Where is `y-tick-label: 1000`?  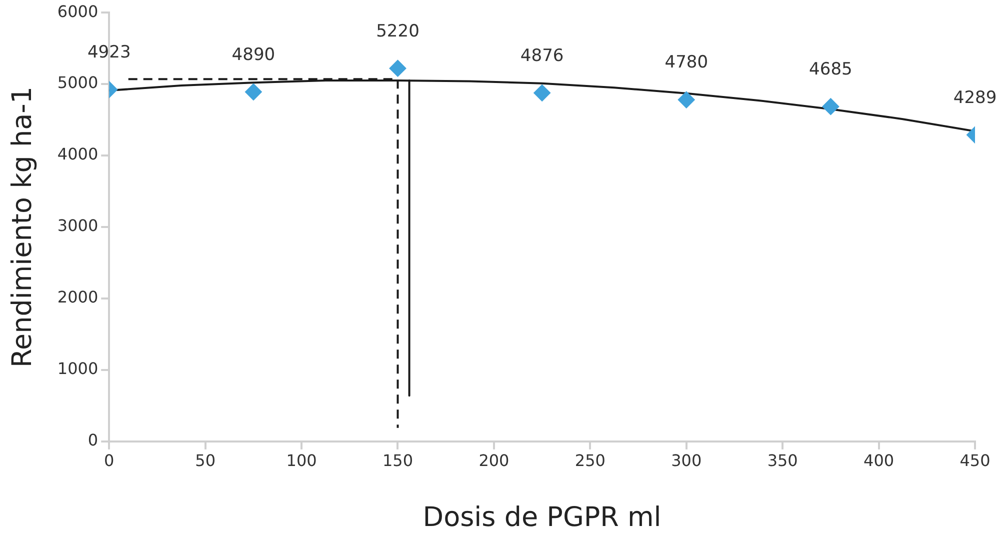
y-tick-label: 1000 is located at coordinates (77, 368).